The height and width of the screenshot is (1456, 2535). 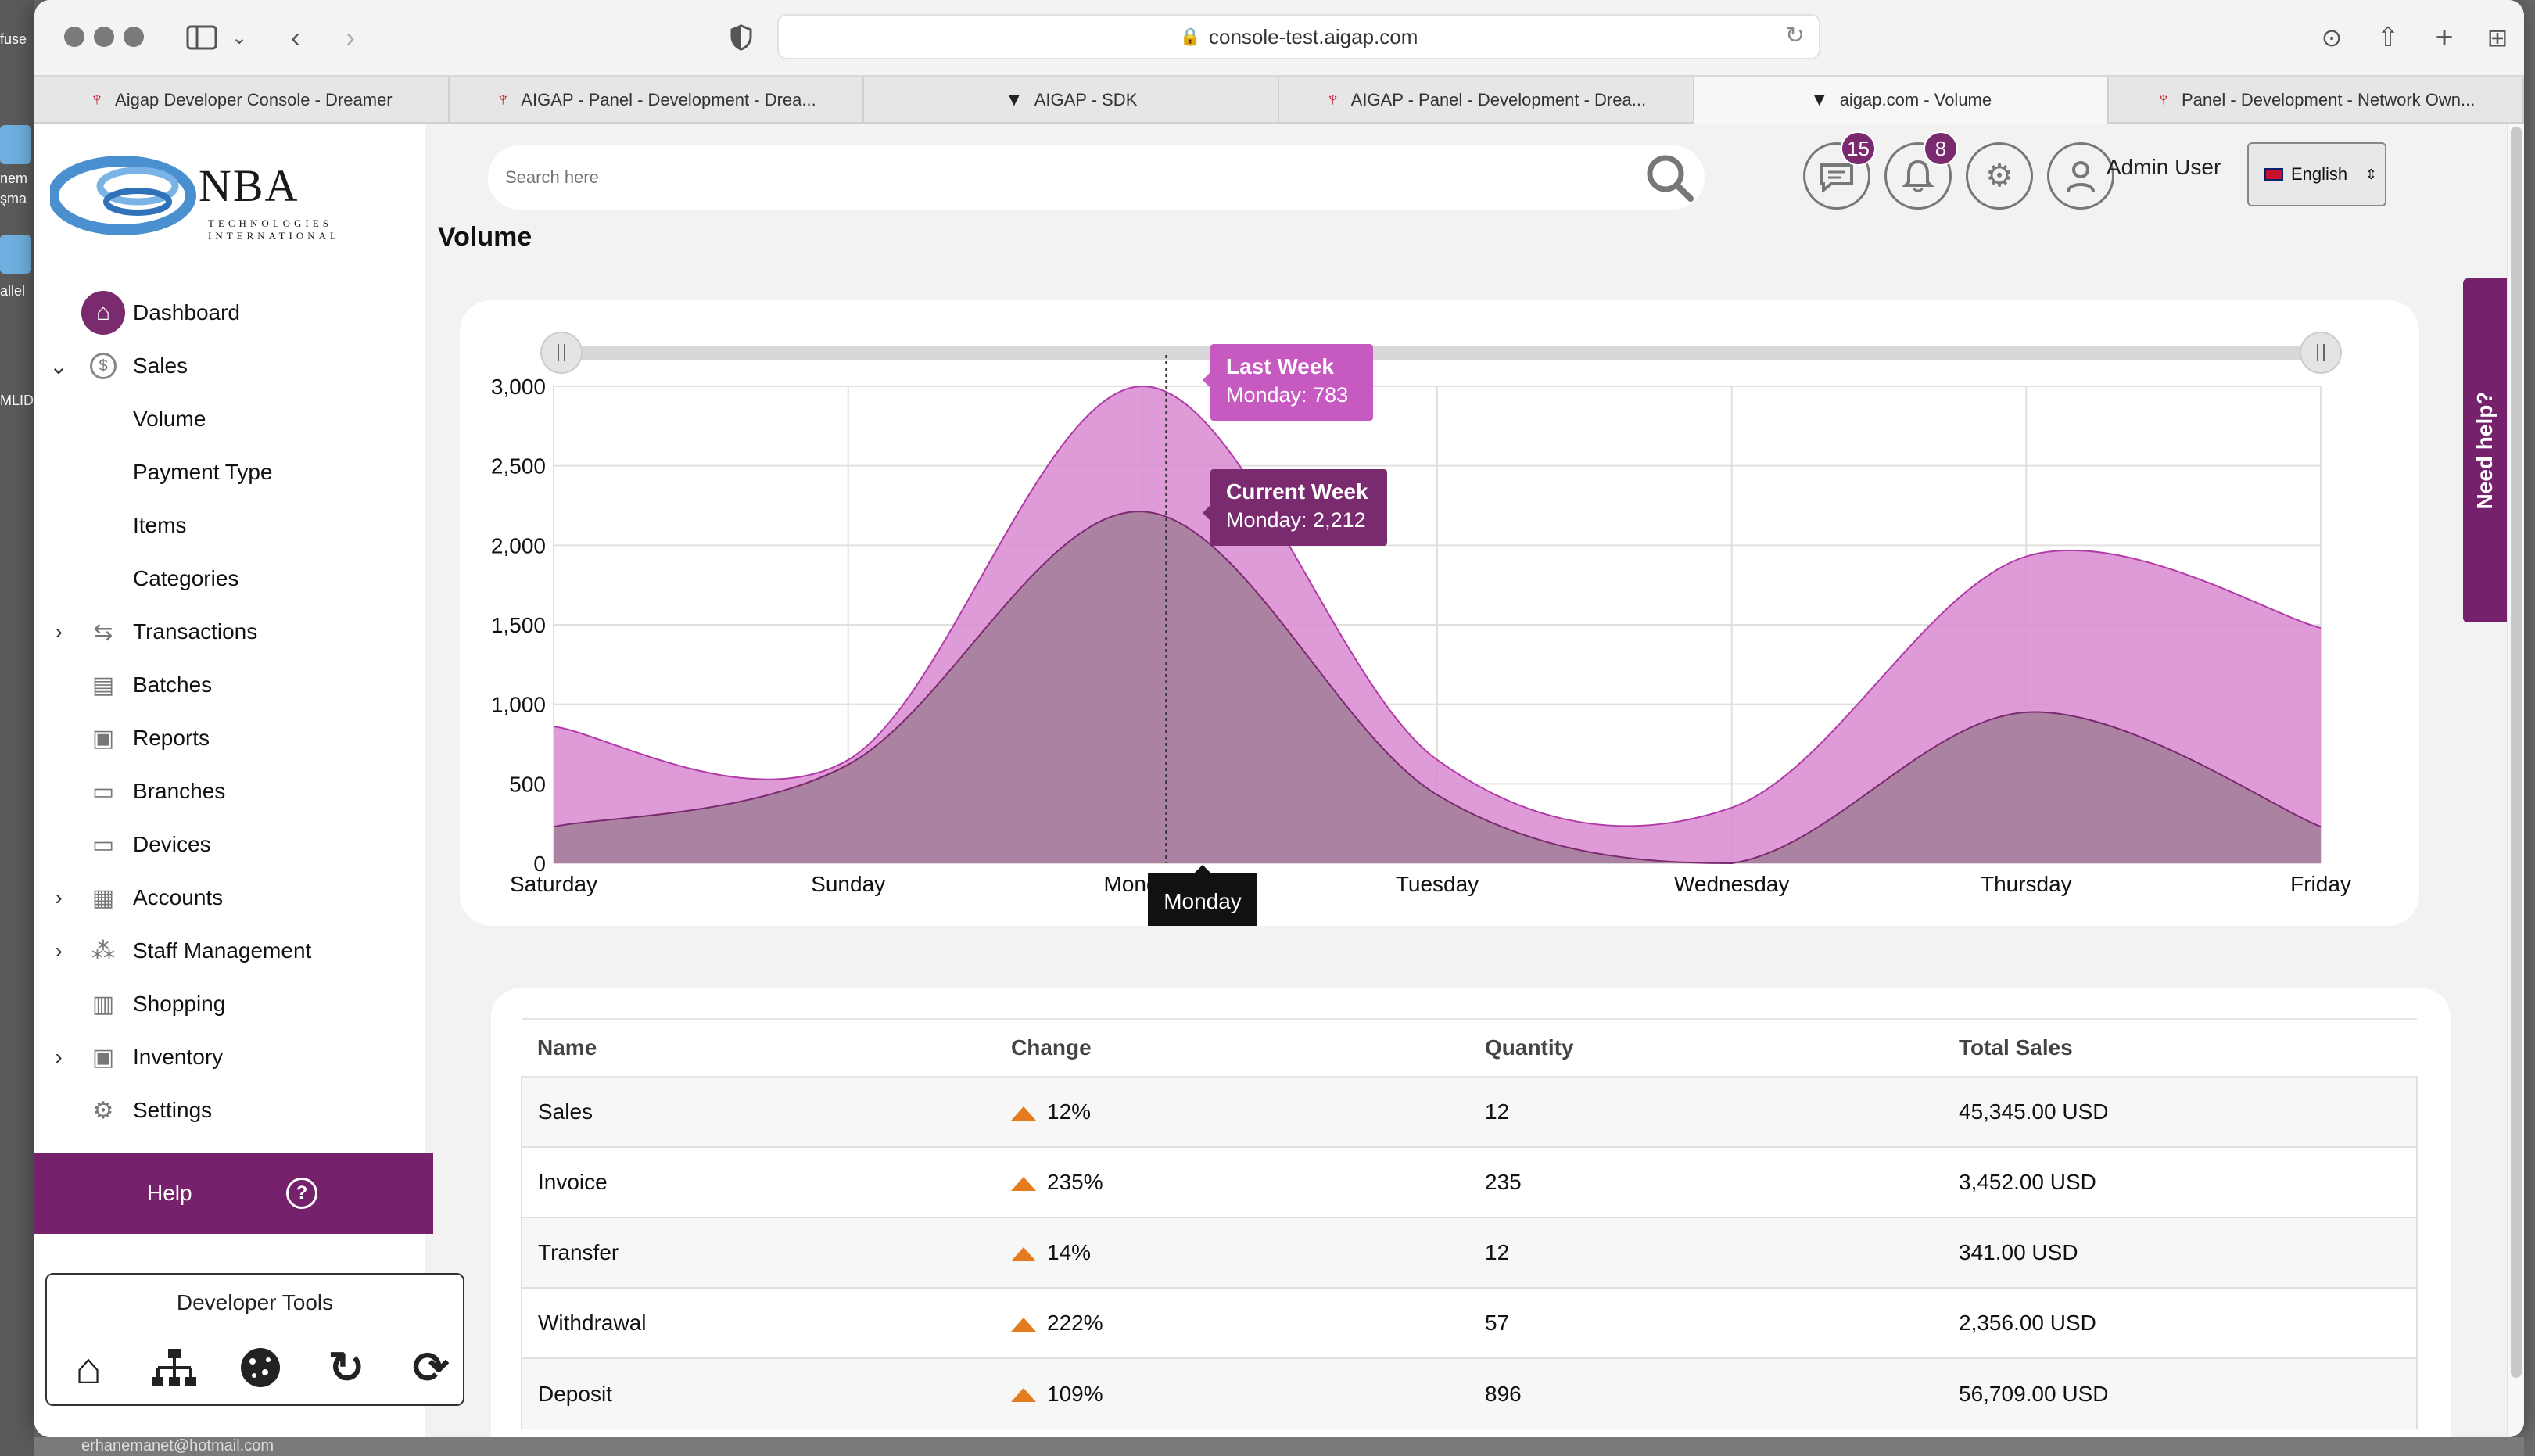 I want to click on reload-icon: ↻, so click(x=1794, y=35).